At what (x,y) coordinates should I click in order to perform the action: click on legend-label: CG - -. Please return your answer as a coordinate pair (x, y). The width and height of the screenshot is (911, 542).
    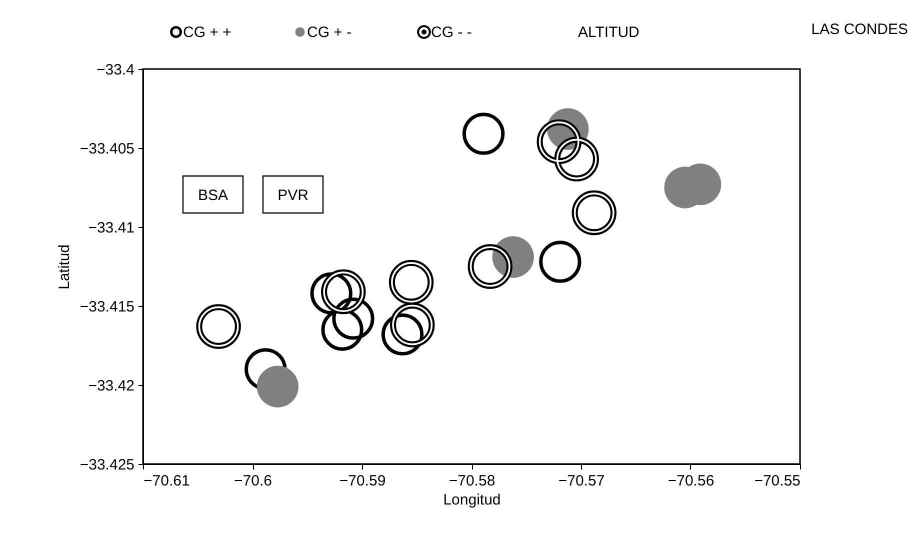
    Looking at the image, I should click on (451, 32).